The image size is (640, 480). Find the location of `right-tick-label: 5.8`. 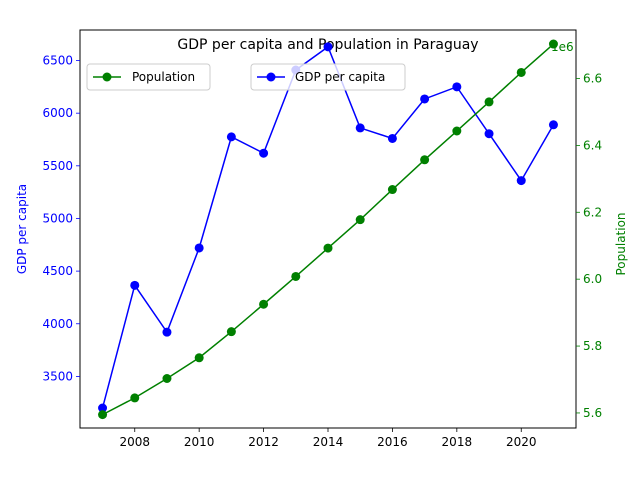

right-tick-label: 5.8 is located at coordinates (592, 346).